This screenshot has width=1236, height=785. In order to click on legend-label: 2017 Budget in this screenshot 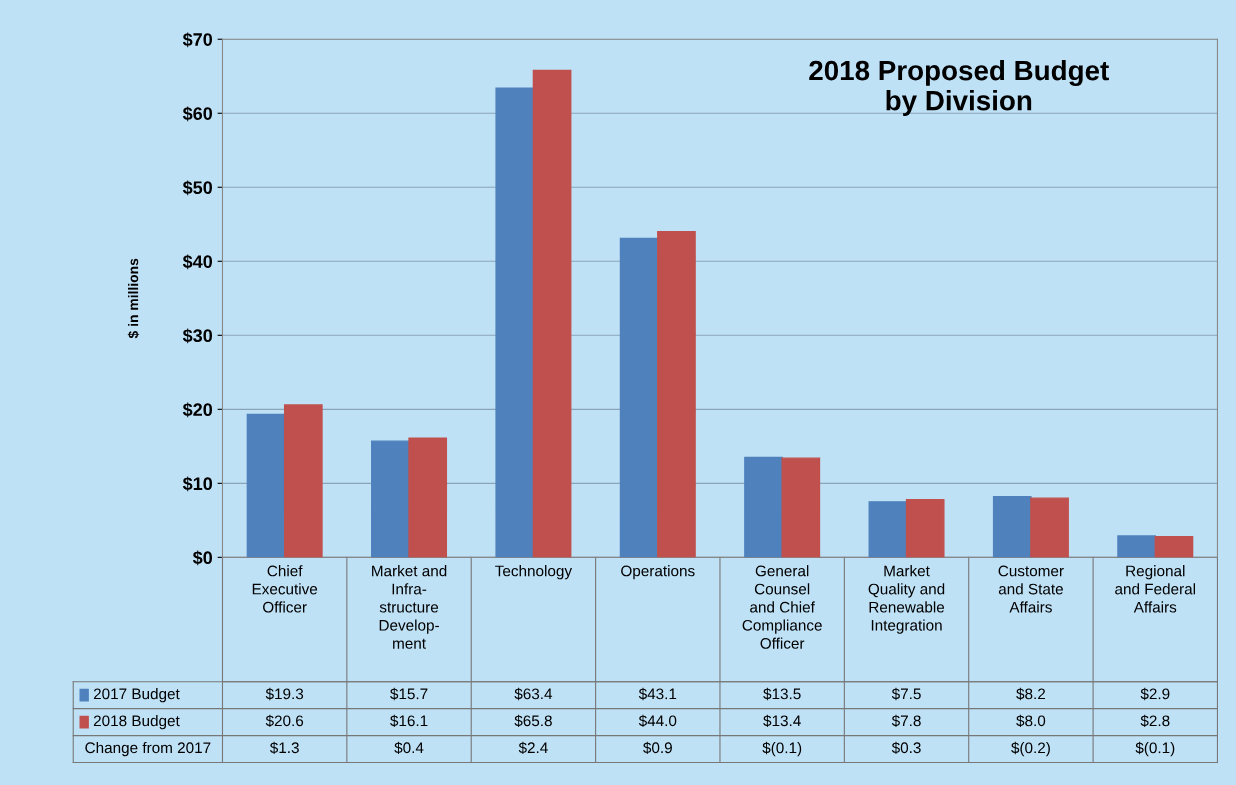, I will do `click(136, 695)`.